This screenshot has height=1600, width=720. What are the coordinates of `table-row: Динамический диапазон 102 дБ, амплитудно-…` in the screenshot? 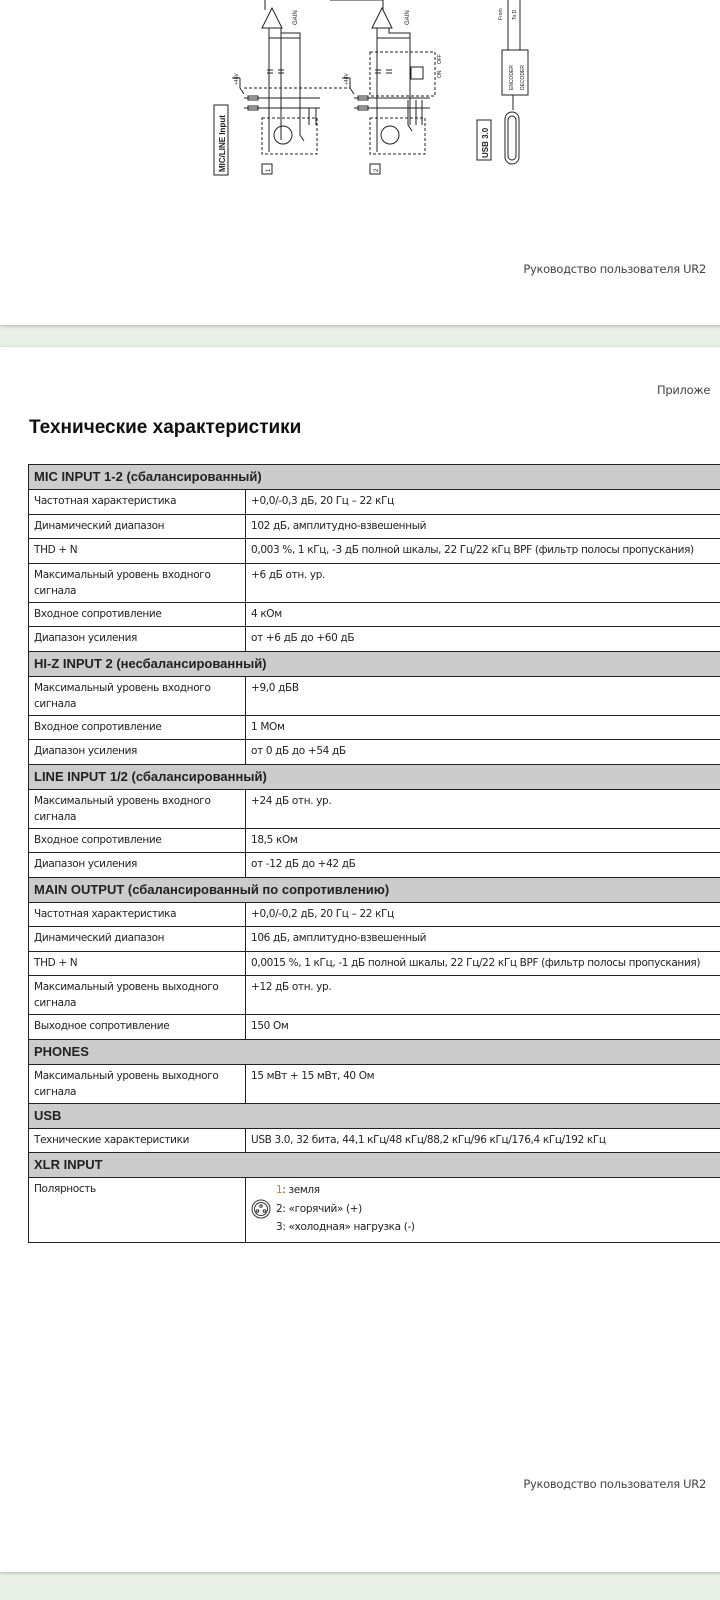 It's located at (374, 526).